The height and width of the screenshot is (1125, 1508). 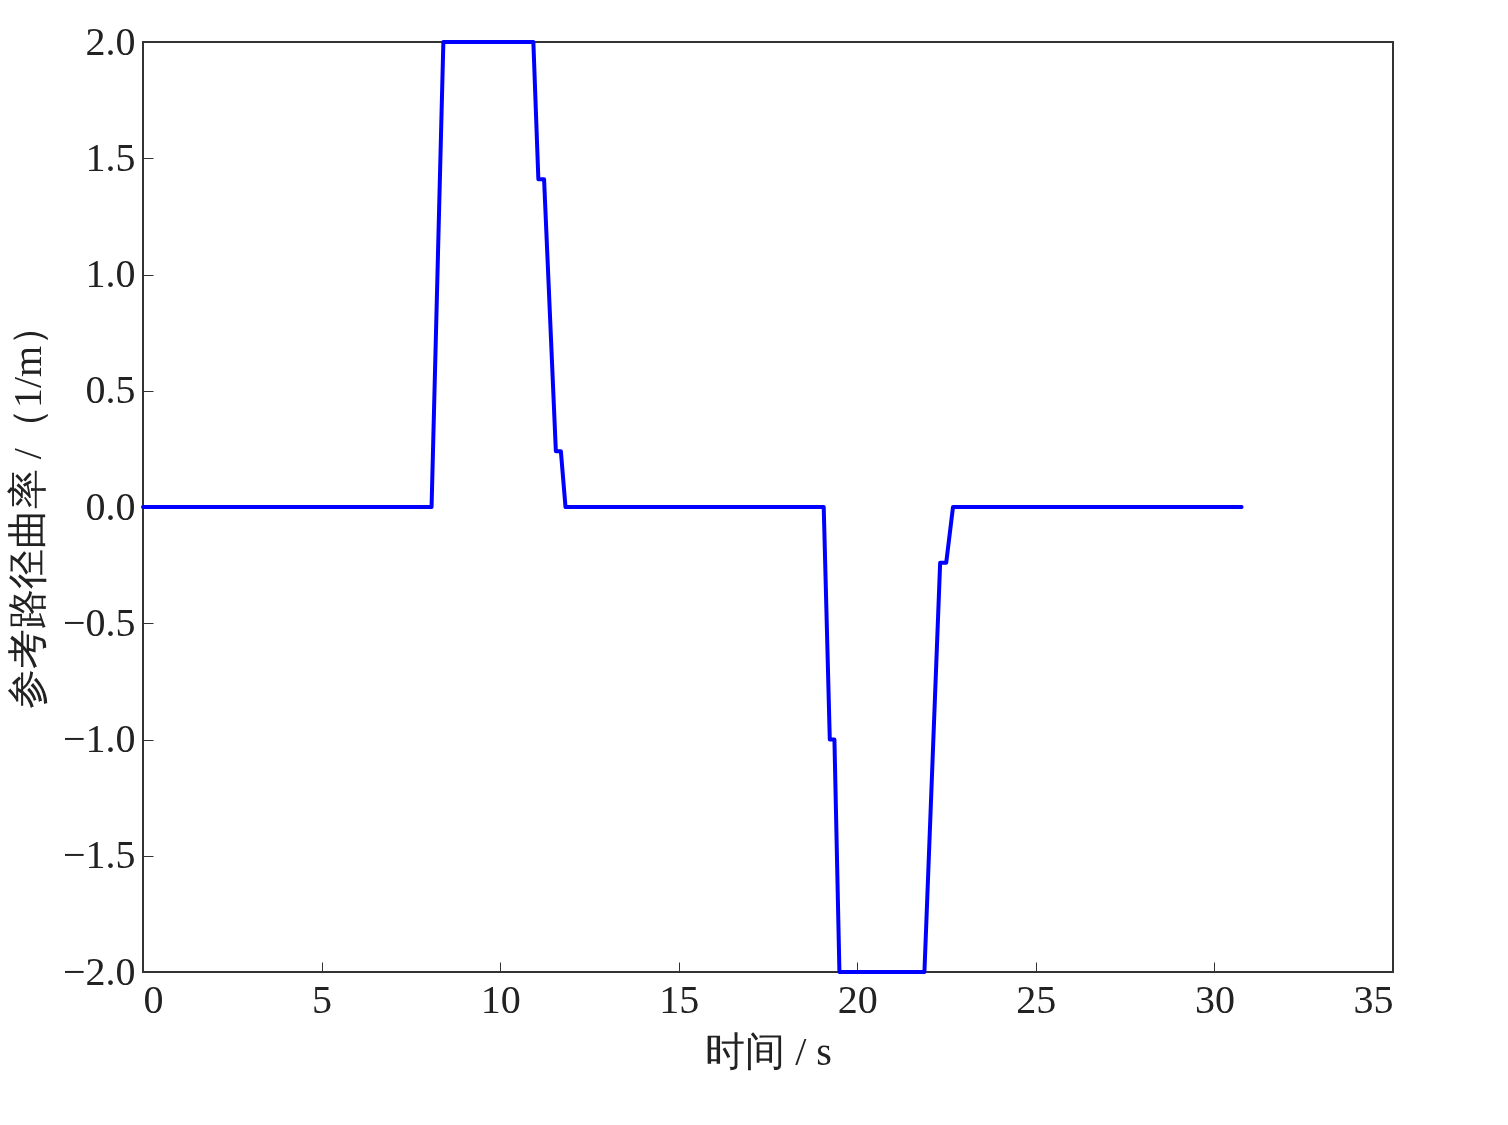 I want to click on x-tick-label: 15, so click(x=679, y=999).